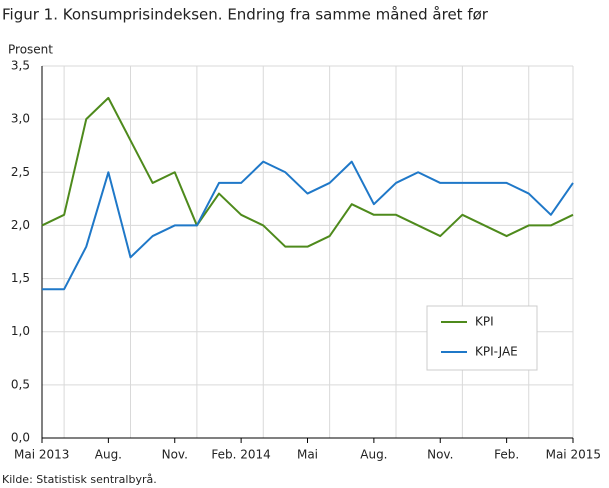  What do you see at coordinates (20, 438) in the screenshot?
I see `y-tick-label: 0,0` at bounding box center [20, 438].